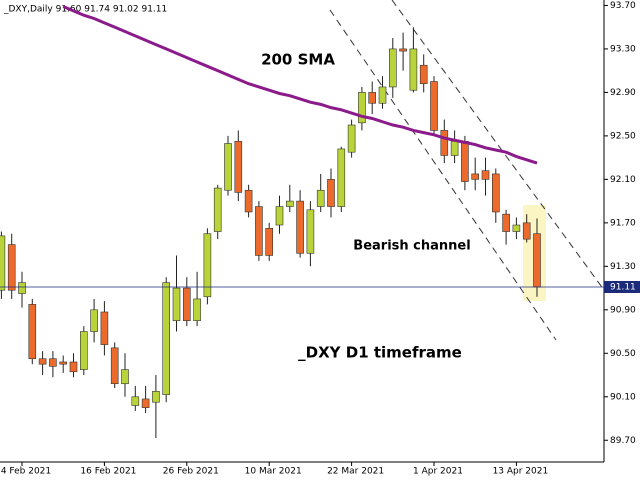  I want to click on y-tick-label: 92.10, so click(623, 180).